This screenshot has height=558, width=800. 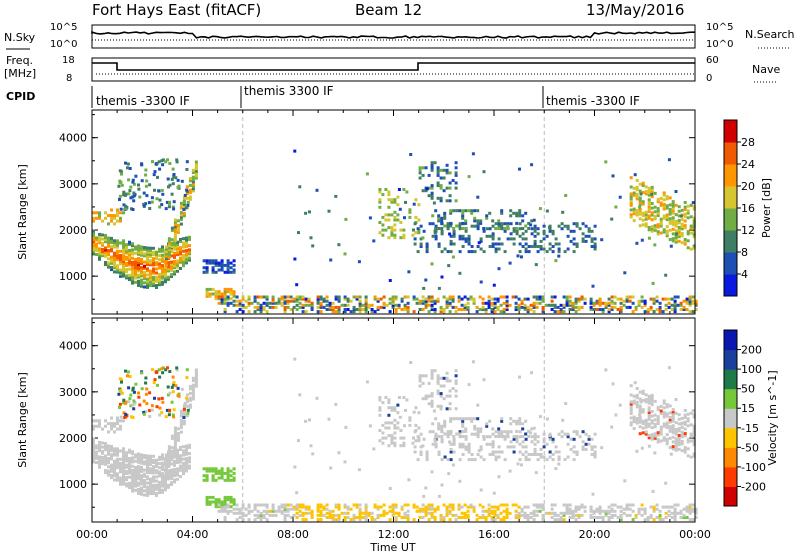 I want to click on colorbar-tick-label: 24, so click(x=748, y=164).